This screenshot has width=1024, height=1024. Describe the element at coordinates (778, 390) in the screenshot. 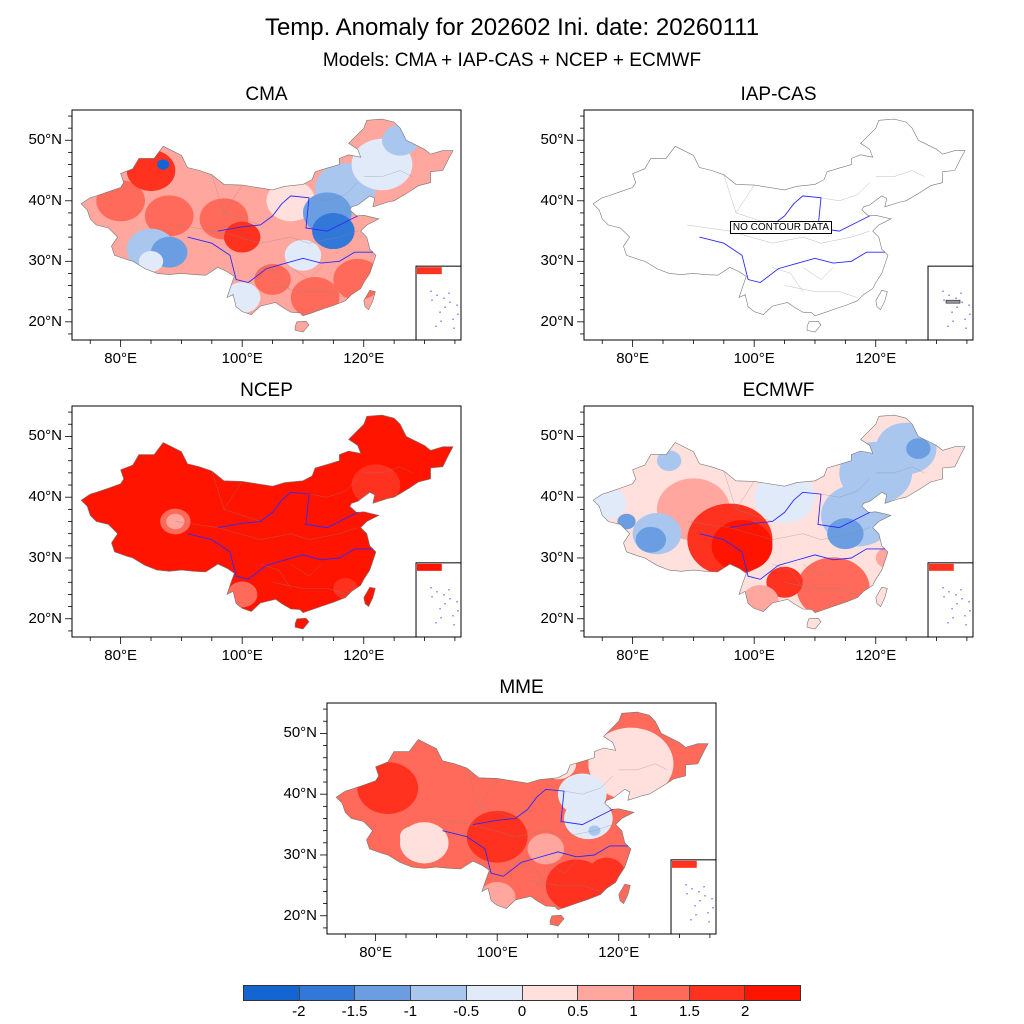

I see `panel-title: ECMWF` at that location.